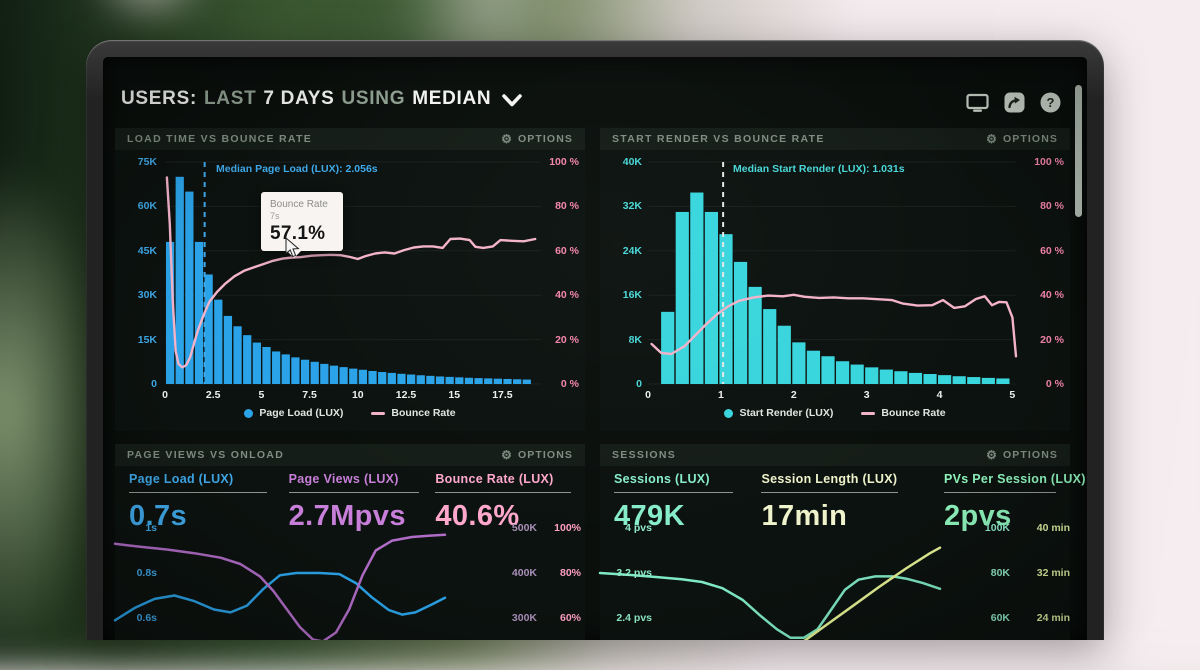  I want to click on mini-left-axis-label: 1s, so click(151, 528).